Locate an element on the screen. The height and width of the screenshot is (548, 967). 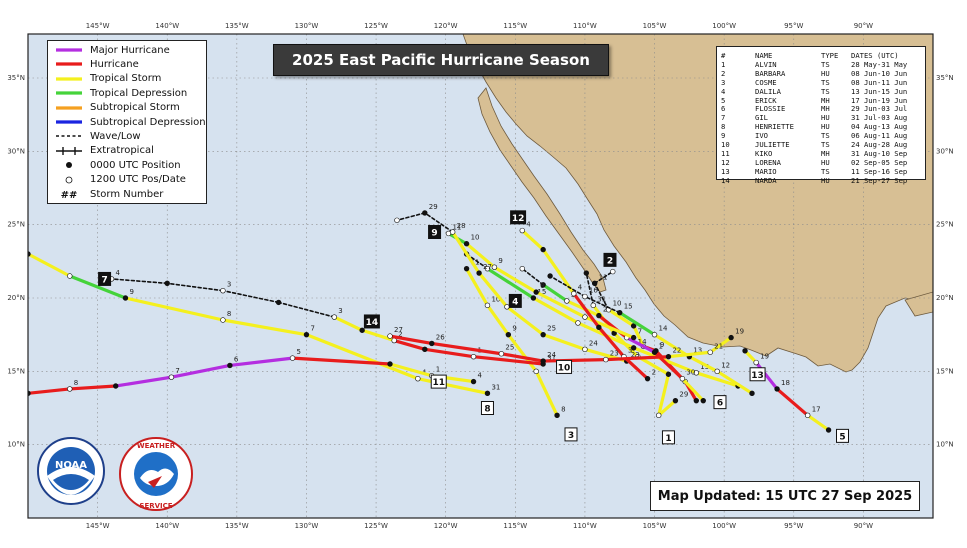
storm-track-11: 4 1 5 6 7 8 is located at coordinates (255, 372).